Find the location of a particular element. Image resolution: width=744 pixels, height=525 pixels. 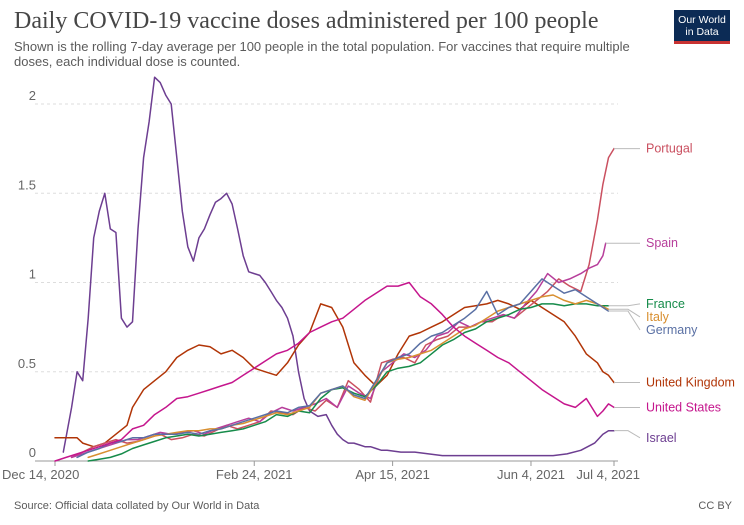

series-label-israel: Israel is located at coordinates (661, 438).